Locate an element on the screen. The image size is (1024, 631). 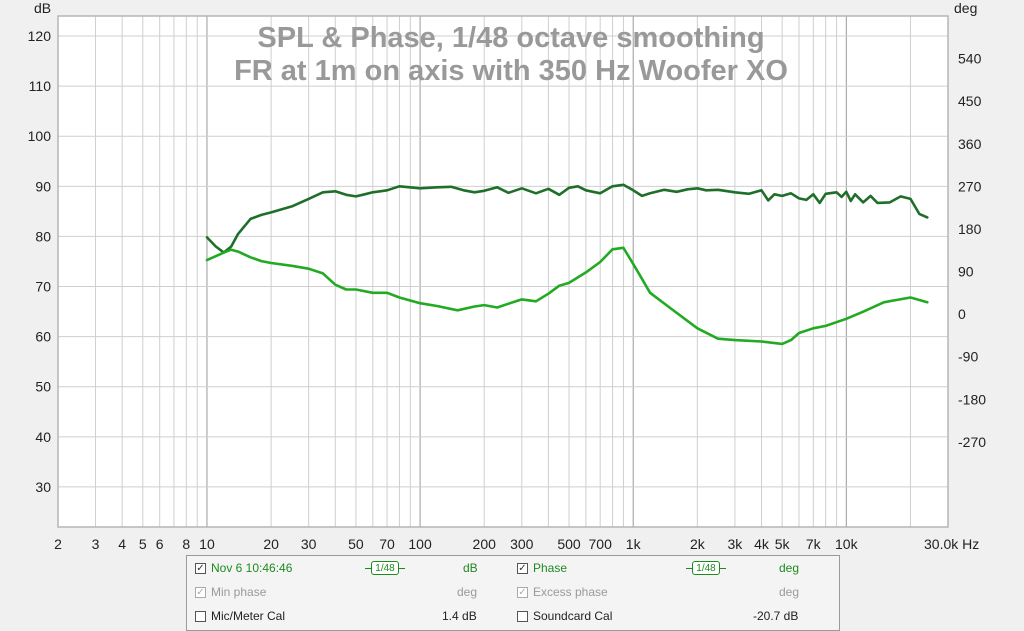
y-tick-label: 60 is located at coordinates (43, 337).